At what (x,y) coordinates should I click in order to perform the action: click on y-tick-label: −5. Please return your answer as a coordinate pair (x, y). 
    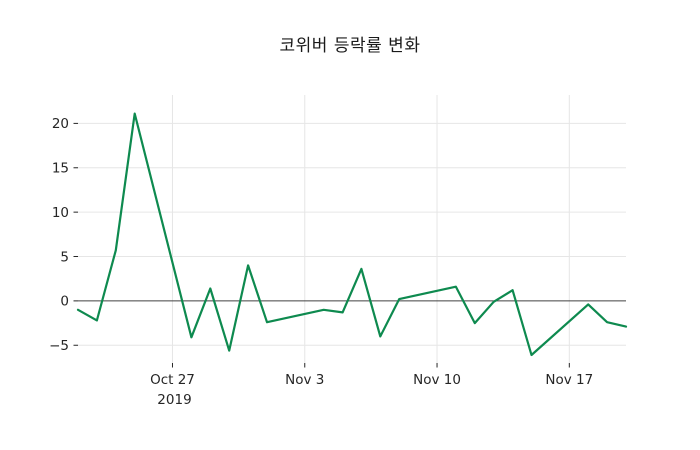
    Looking at the image, I should click on (59, 346).